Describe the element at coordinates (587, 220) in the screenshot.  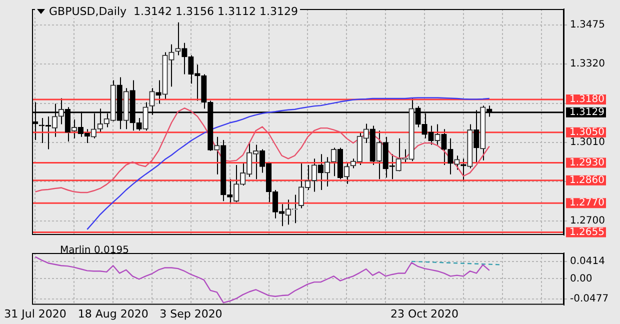
I see `y-tick-label: 1.2700` at that location.